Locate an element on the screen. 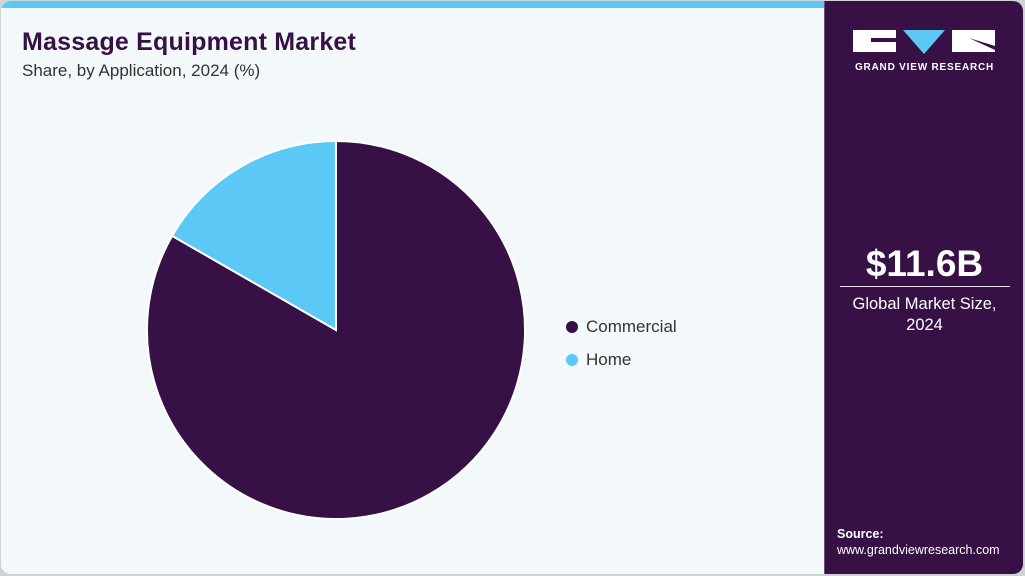 Image resolution: width=1025 pixels, height=576 pixels. market-size-label-line1: Global Market Size, is located at coordinates (924, 304).